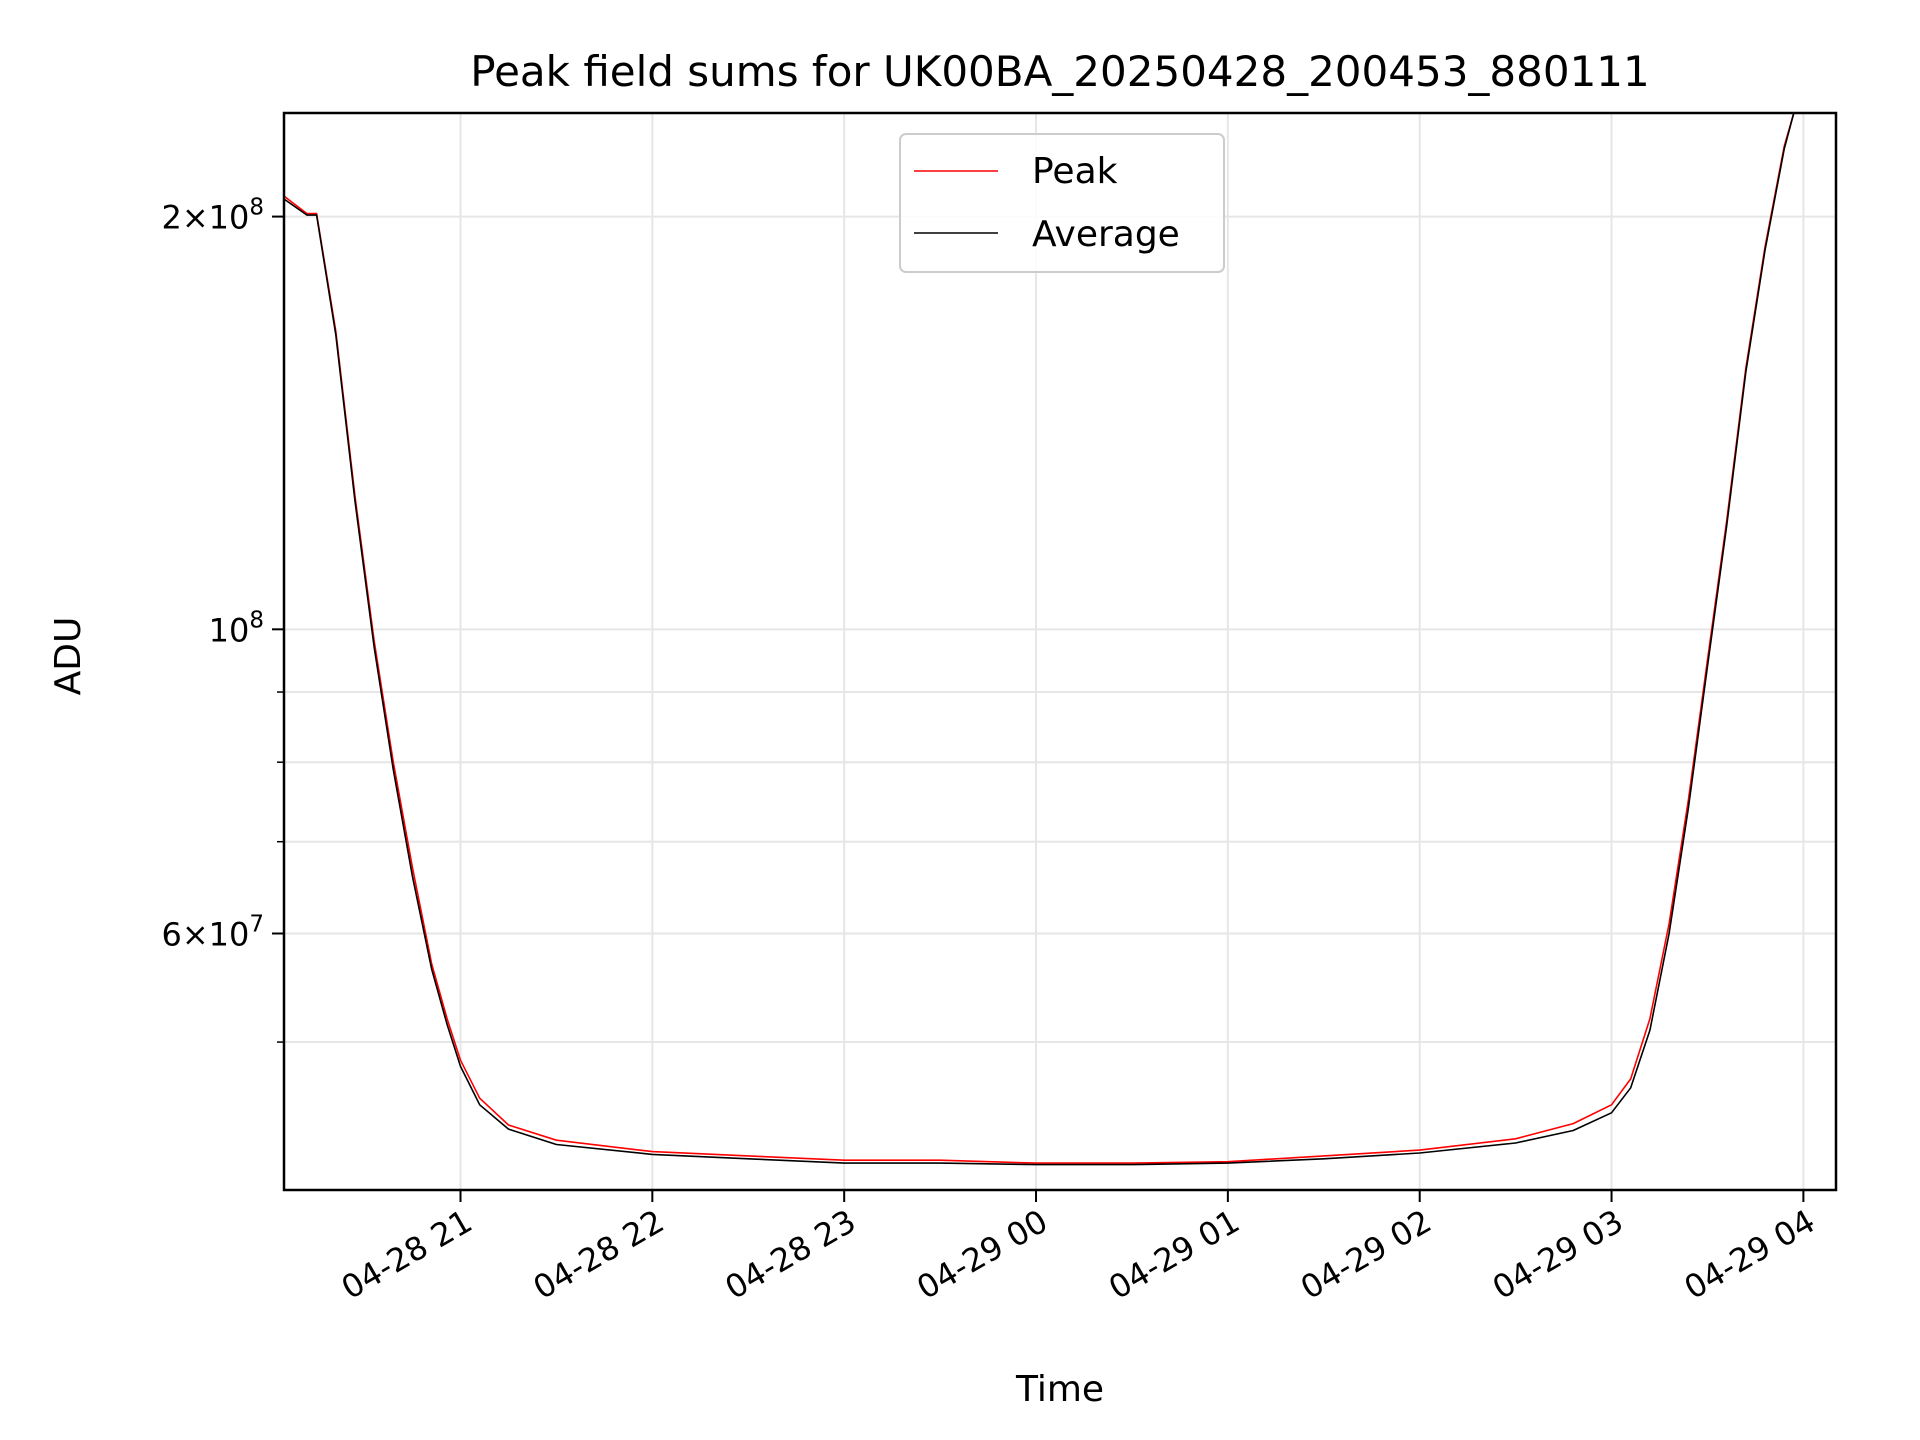  What do you see at coordinates (1075, 171) in the screenshot?
I see `legend-peak-label: Peak` at bounding box center [1075, 171].